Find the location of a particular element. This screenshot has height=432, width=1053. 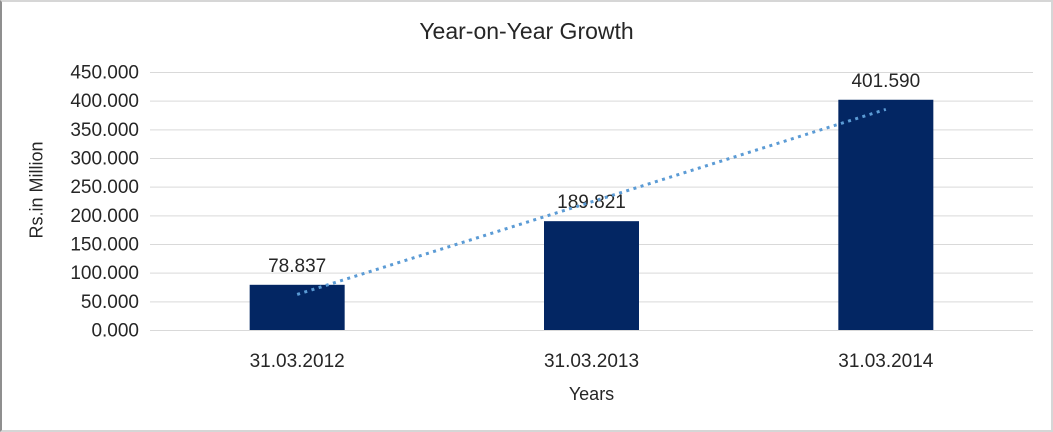

y-tick-label: 200.000 is located at coordinates (104, 216).